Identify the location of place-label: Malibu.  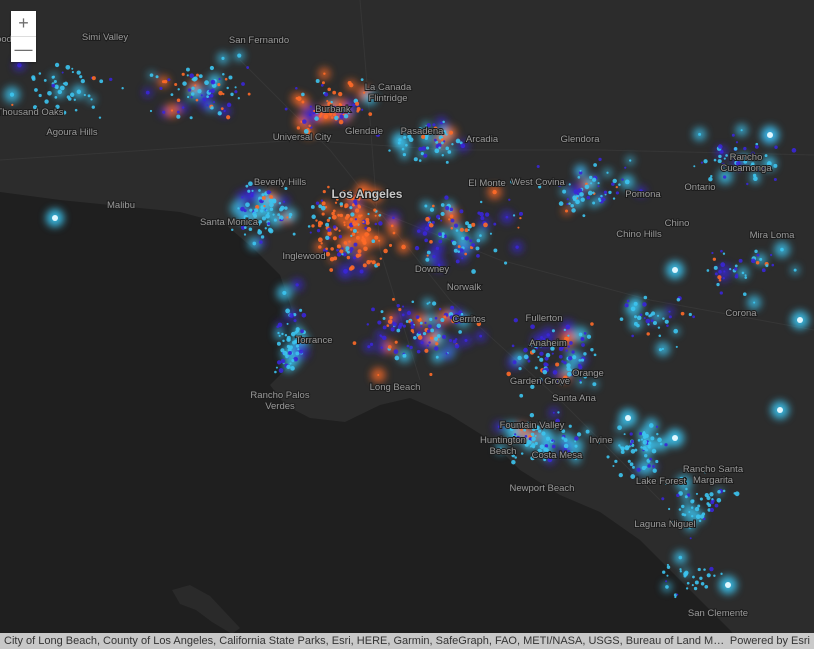
(121, 205).